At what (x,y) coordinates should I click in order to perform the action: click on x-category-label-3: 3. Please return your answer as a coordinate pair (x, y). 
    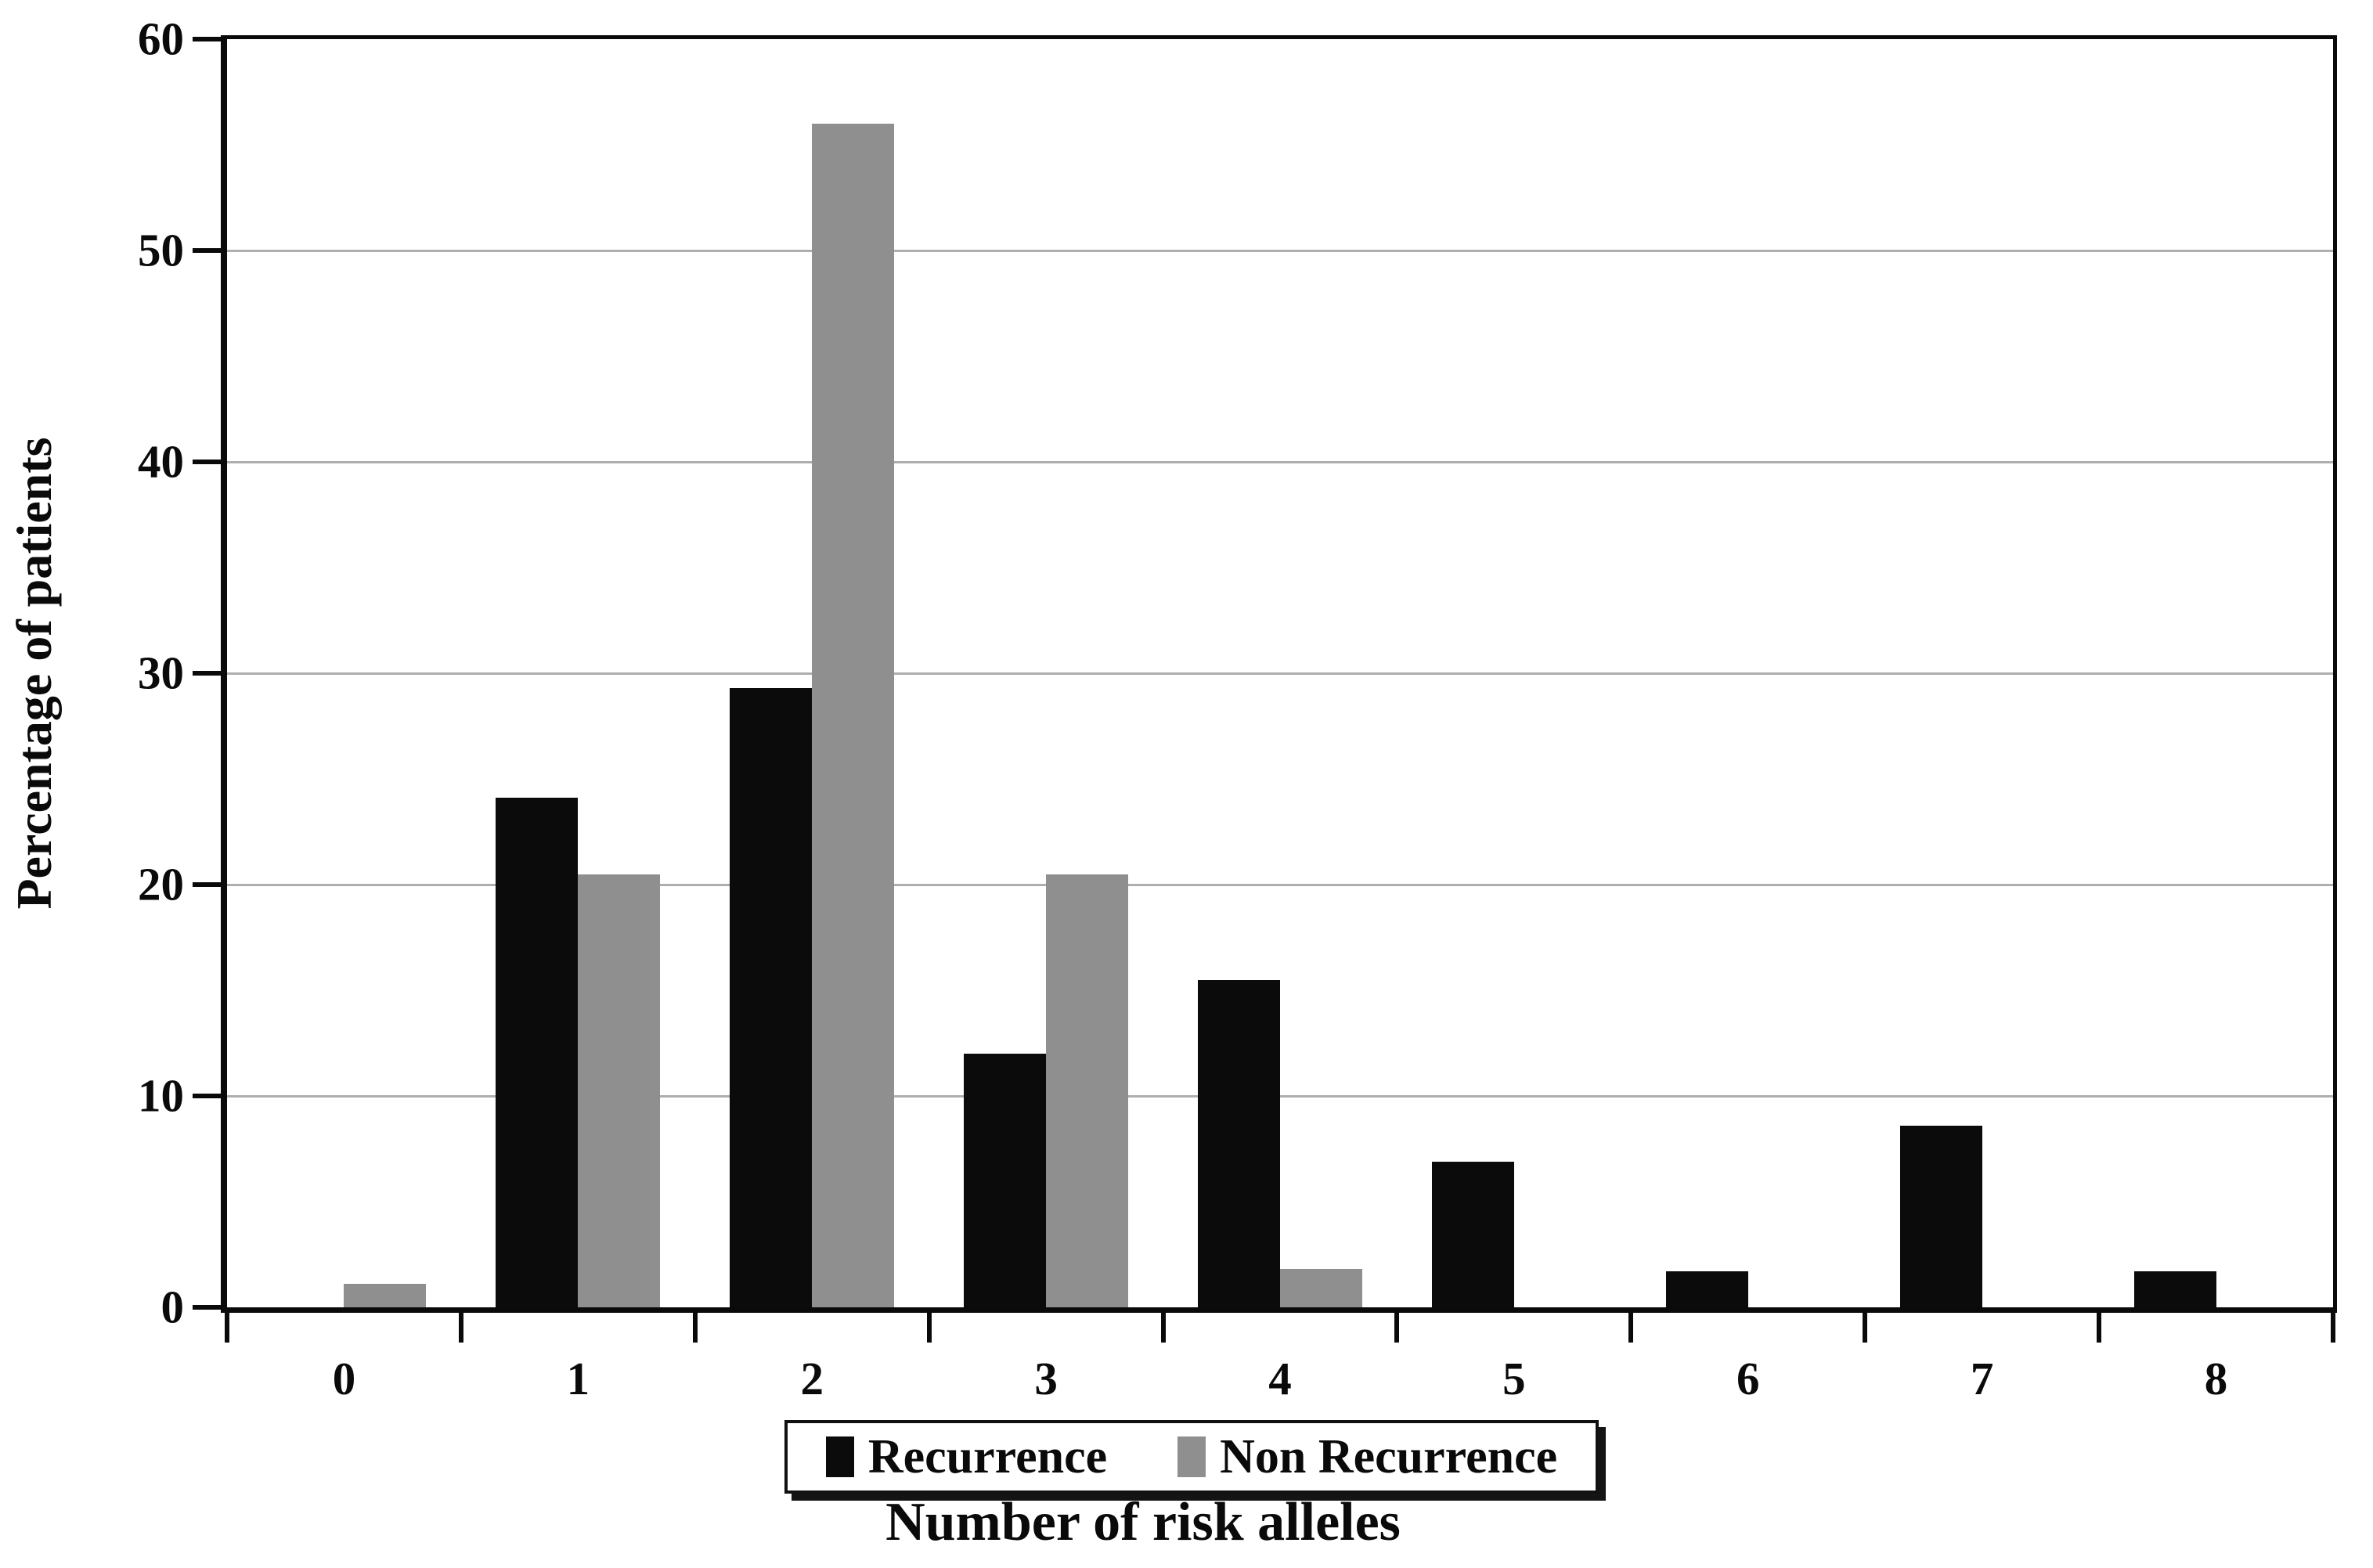
    Looking at the image, I should click on (1046, 1378).